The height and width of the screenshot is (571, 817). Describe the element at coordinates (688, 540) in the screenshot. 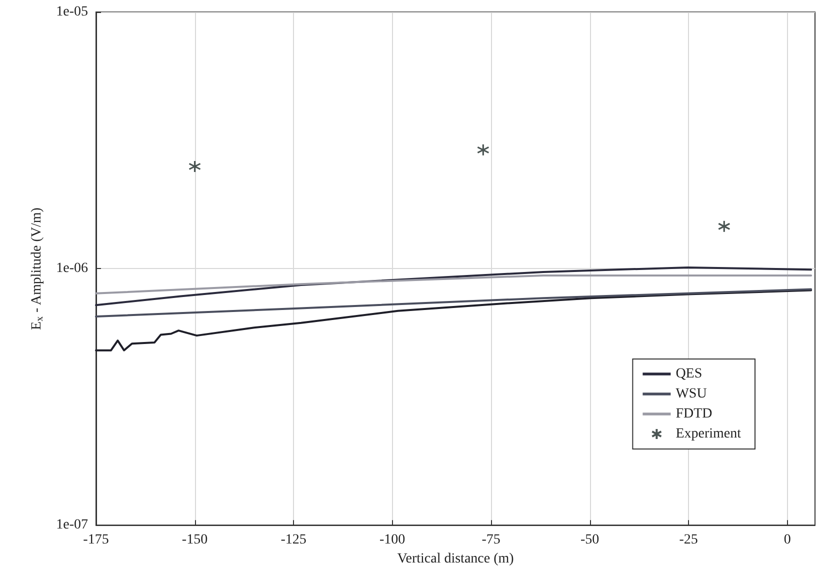

I see `x-tick-label: -25` at that location.